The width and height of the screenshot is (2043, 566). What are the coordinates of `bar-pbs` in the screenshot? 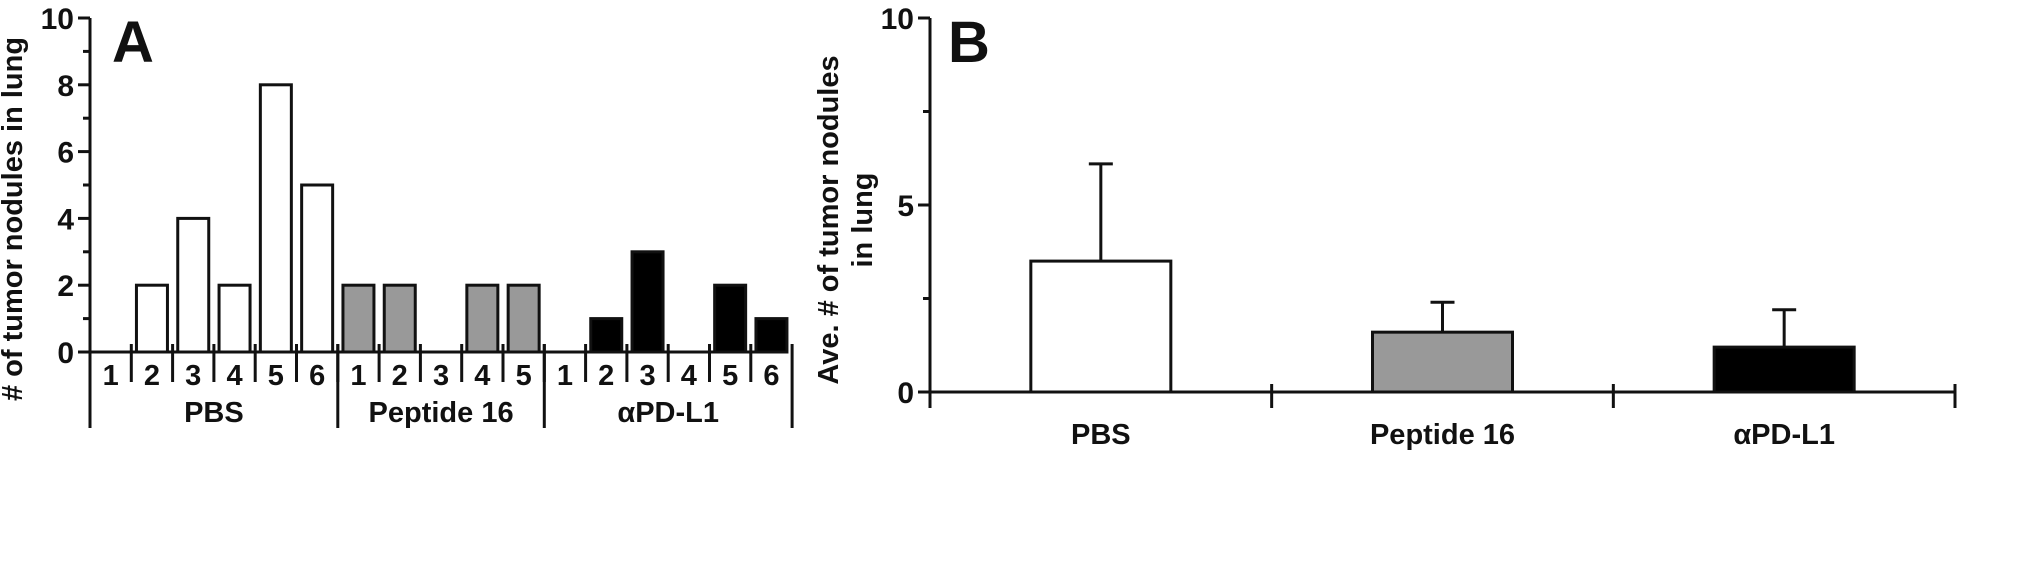 It's located at (1101, 326).